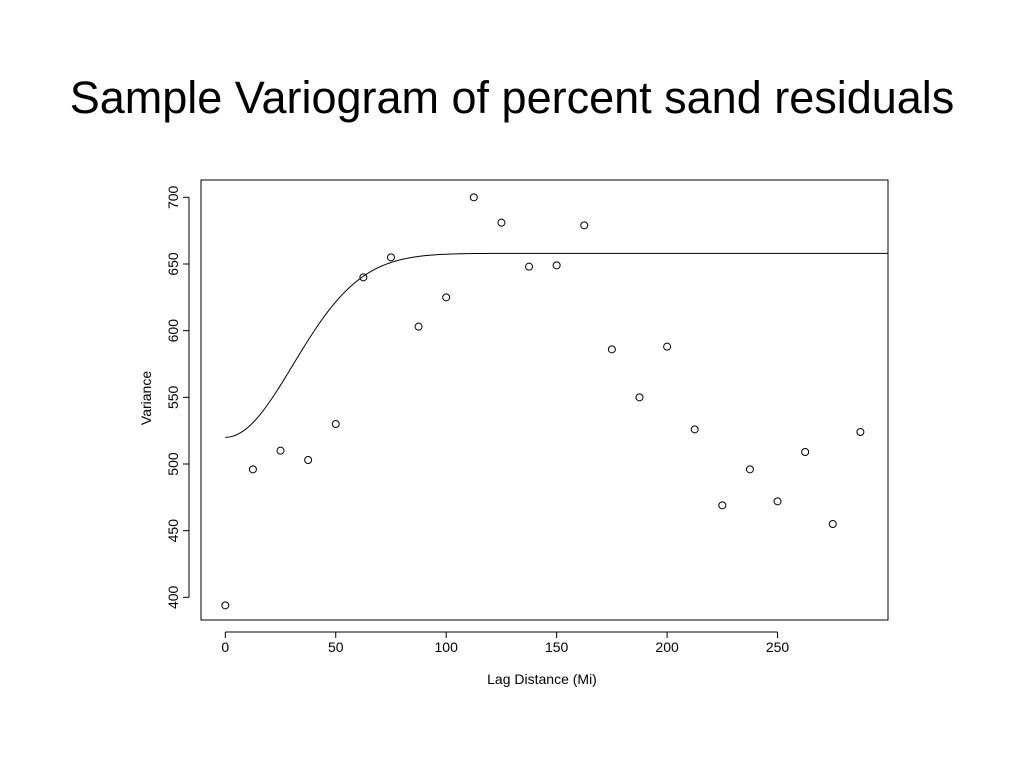 The image size is (1024, 768). I want to click on y-tick-label: 550, so click(173, 397).